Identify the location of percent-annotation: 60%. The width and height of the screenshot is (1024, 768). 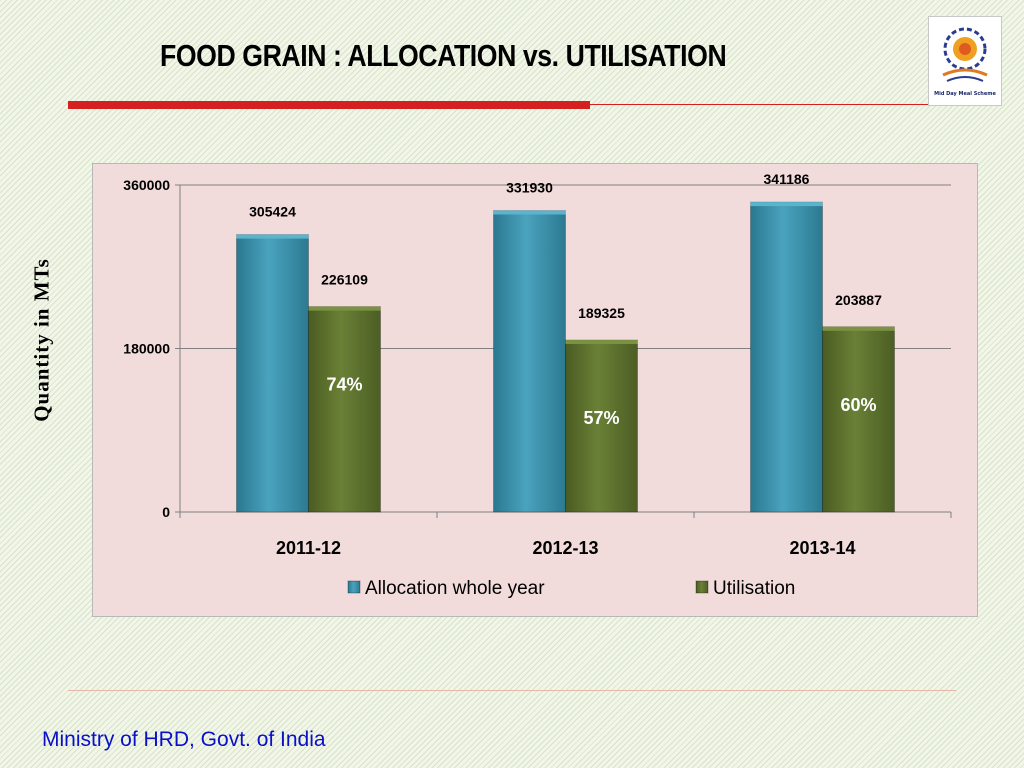
(858, 405).